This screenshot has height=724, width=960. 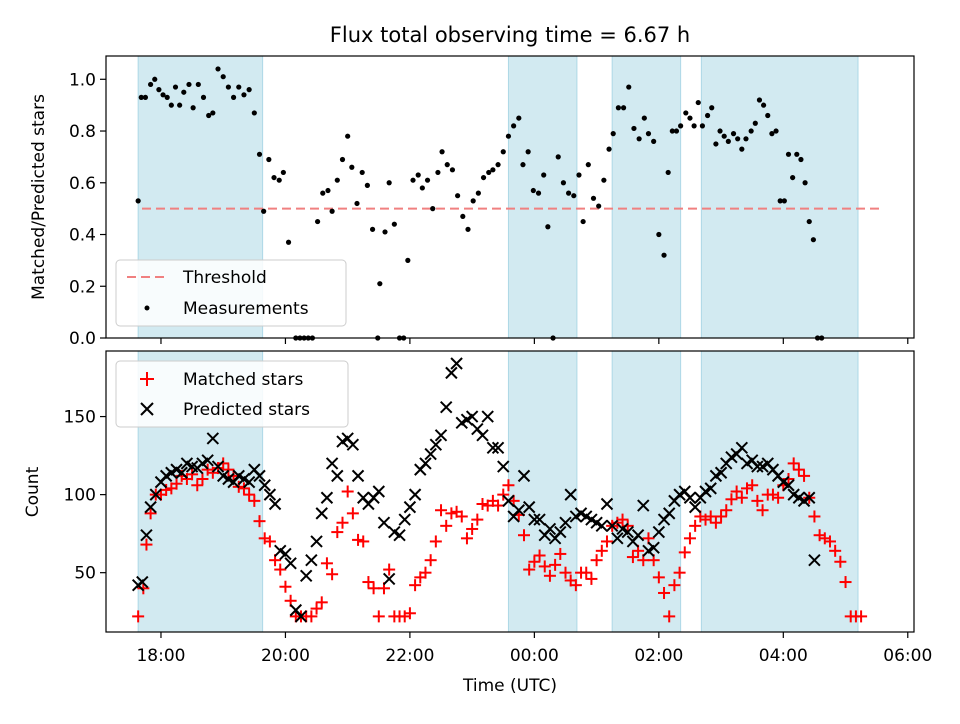 I want to click on x-tick-label: 22:00, so click(x=409, y=656).